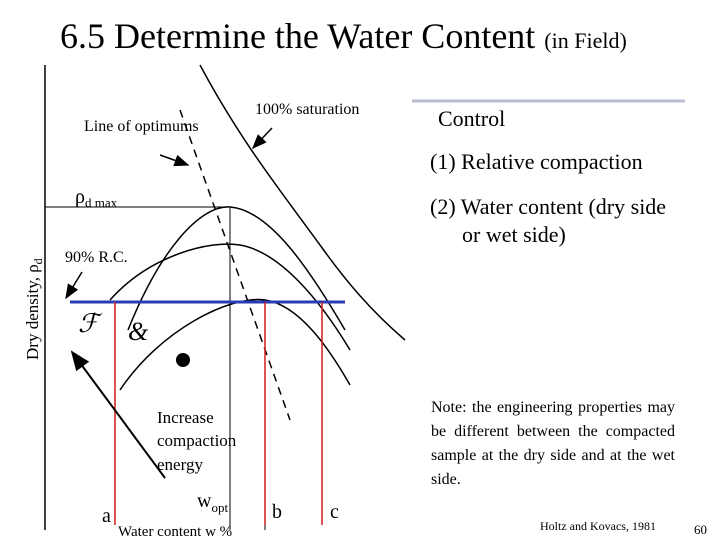 The height and width of the screenshot is (540, 720). Describe the element at coordinates (334, 512) in the screenshot. I see `point-label: c` at that location.